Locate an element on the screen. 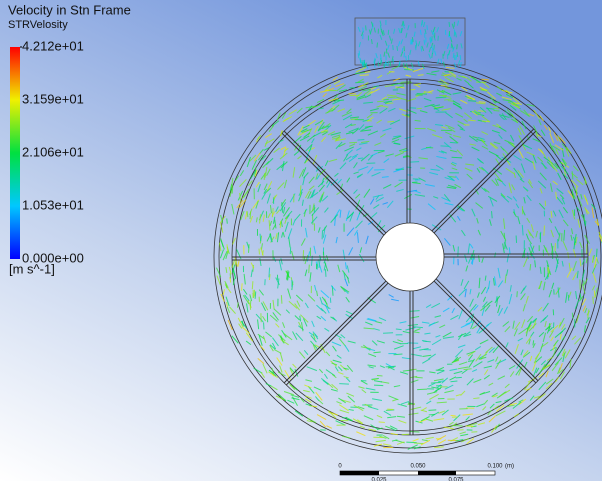 The width and height of the screenshot is (602, 481). scale-label: 0 is located at coordinates (340, 467).